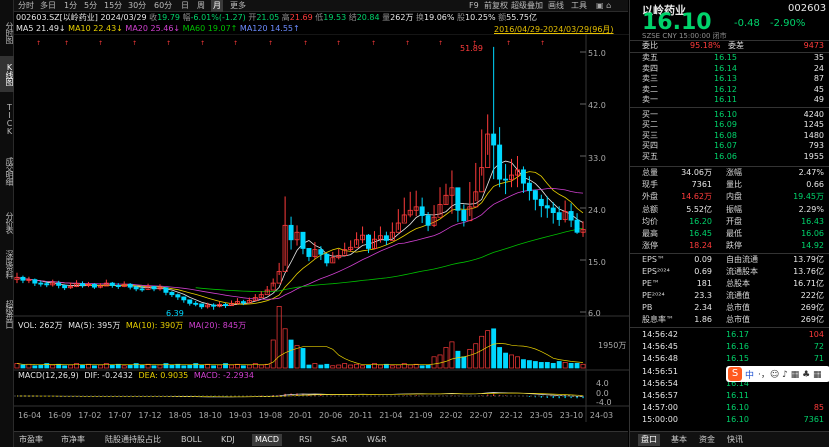 This screenshot has width=829, height=447. Describe the element at coordinates (31, 439) in the screenshot. I see `tab-pe: 市盈率` at that location.